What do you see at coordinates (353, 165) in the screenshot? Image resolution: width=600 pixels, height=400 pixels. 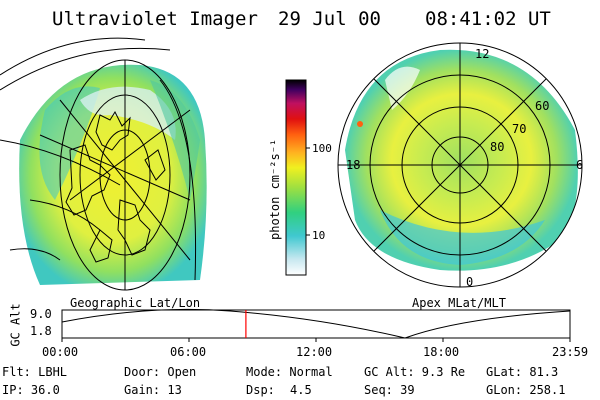 I see `mlt-label-18: 18` at bounding box center [353, 165].